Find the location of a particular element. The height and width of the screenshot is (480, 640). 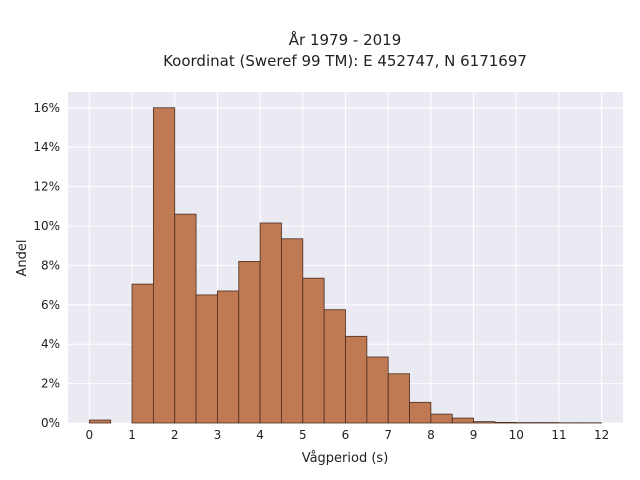

x-tick-label: 7 is located at coordinates (388, 435).